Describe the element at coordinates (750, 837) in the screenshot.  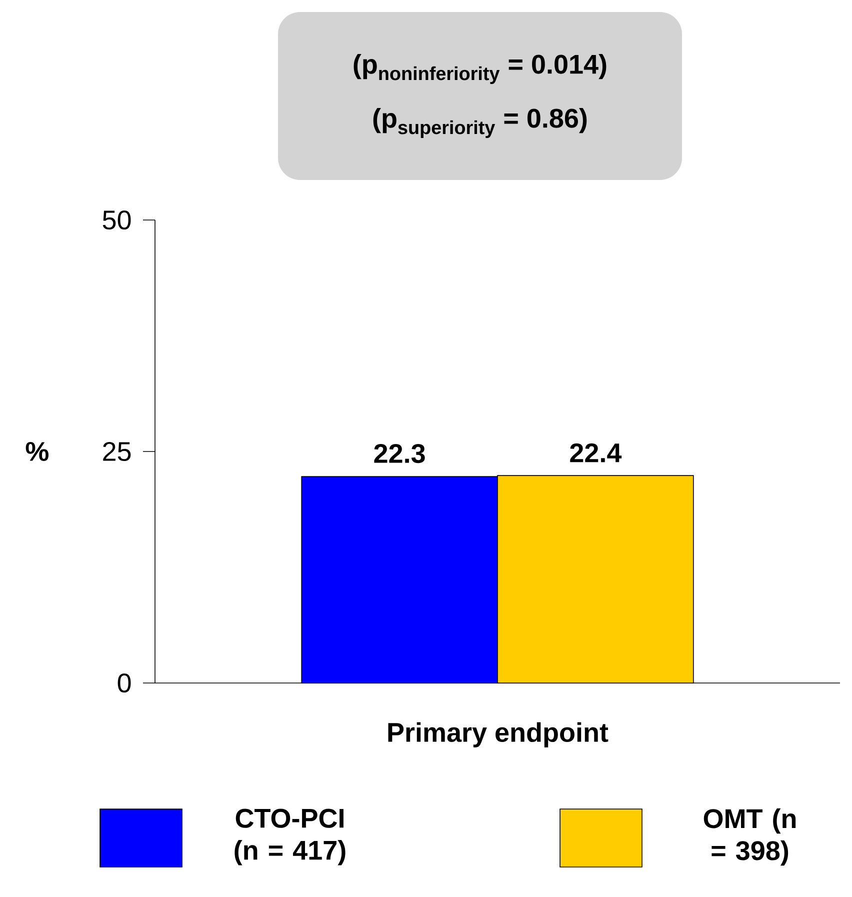
I see `legend-label: OMT (n = 398)` at that location.